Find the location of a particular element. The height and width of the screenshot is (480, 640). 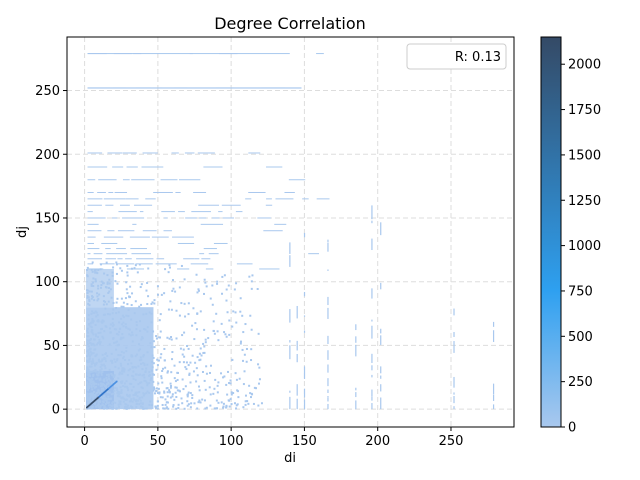

legend-box is located at coordinates (456, 56).